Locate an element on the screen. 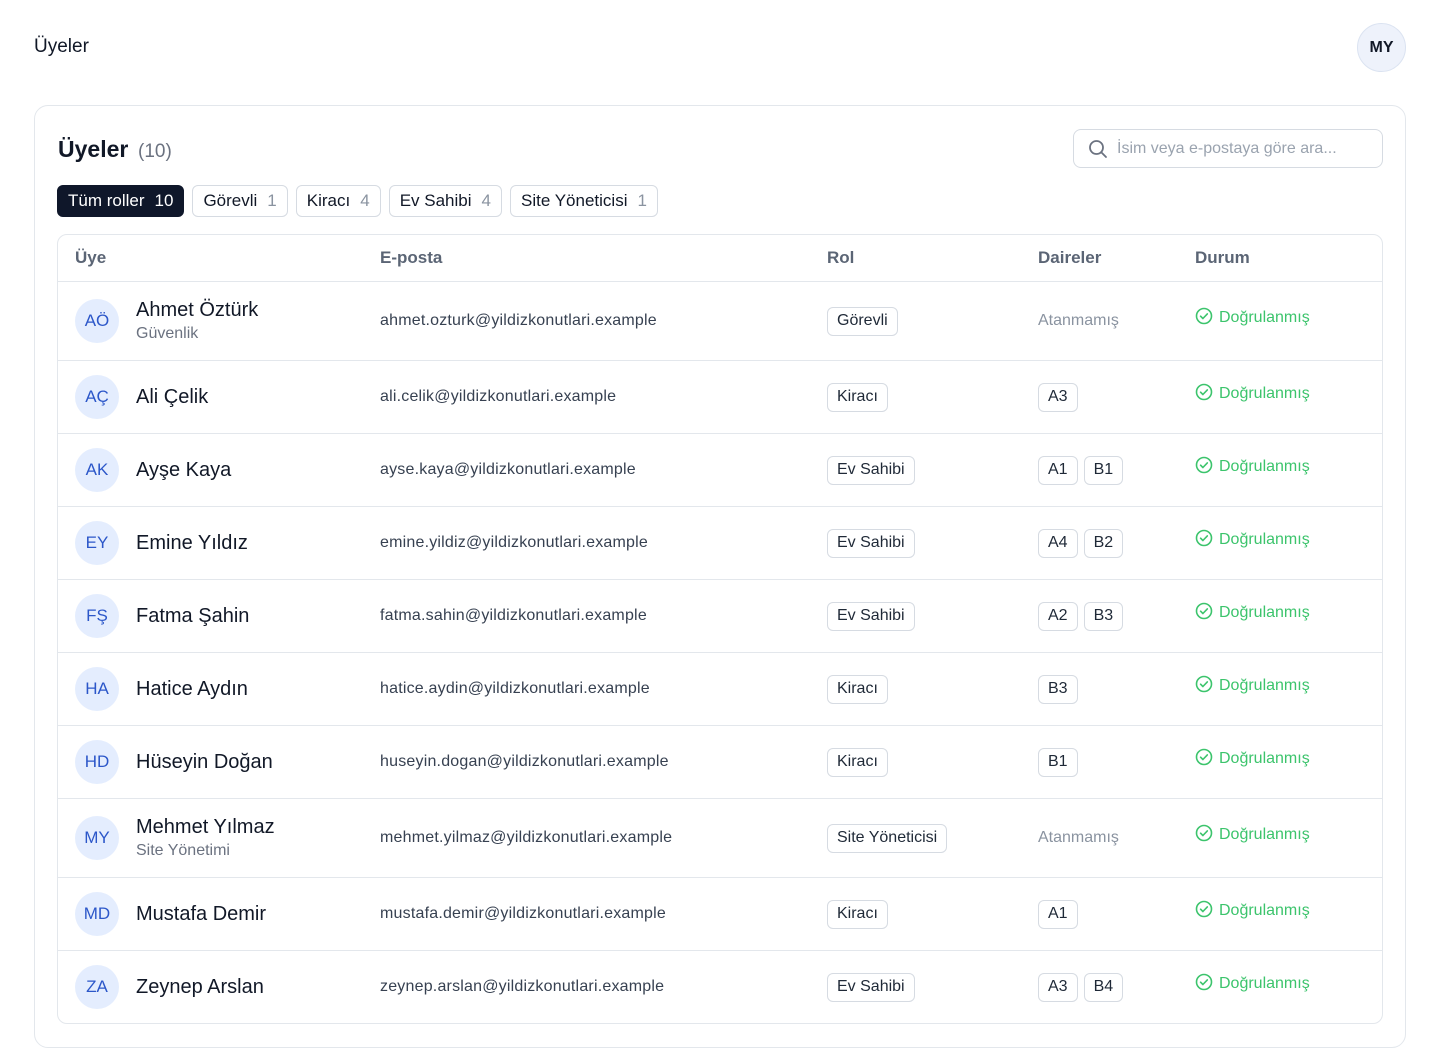  unit-badge: A2 is located at coordinates (1058, 616).